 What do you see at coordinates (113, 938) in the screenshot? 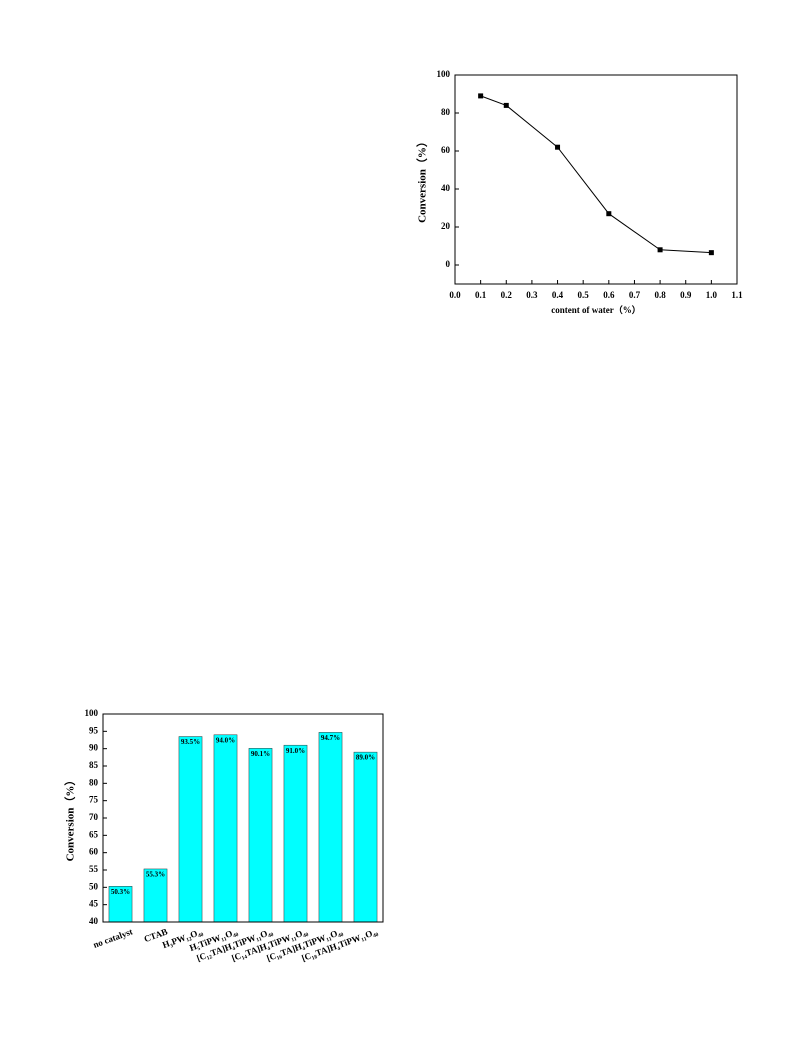
I see `x-tick-label: no catalyst` at bounding box center [113, 938].